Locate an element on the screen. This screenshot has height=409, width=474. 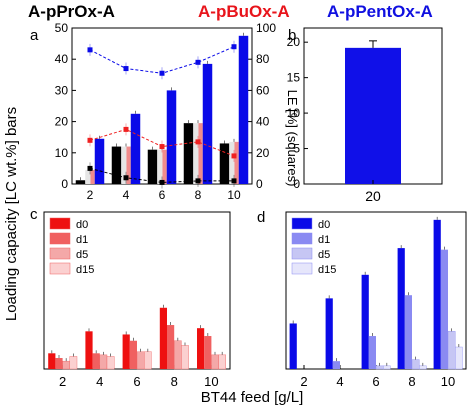
panel-c-letter: c is located at coordinates (34, 214).